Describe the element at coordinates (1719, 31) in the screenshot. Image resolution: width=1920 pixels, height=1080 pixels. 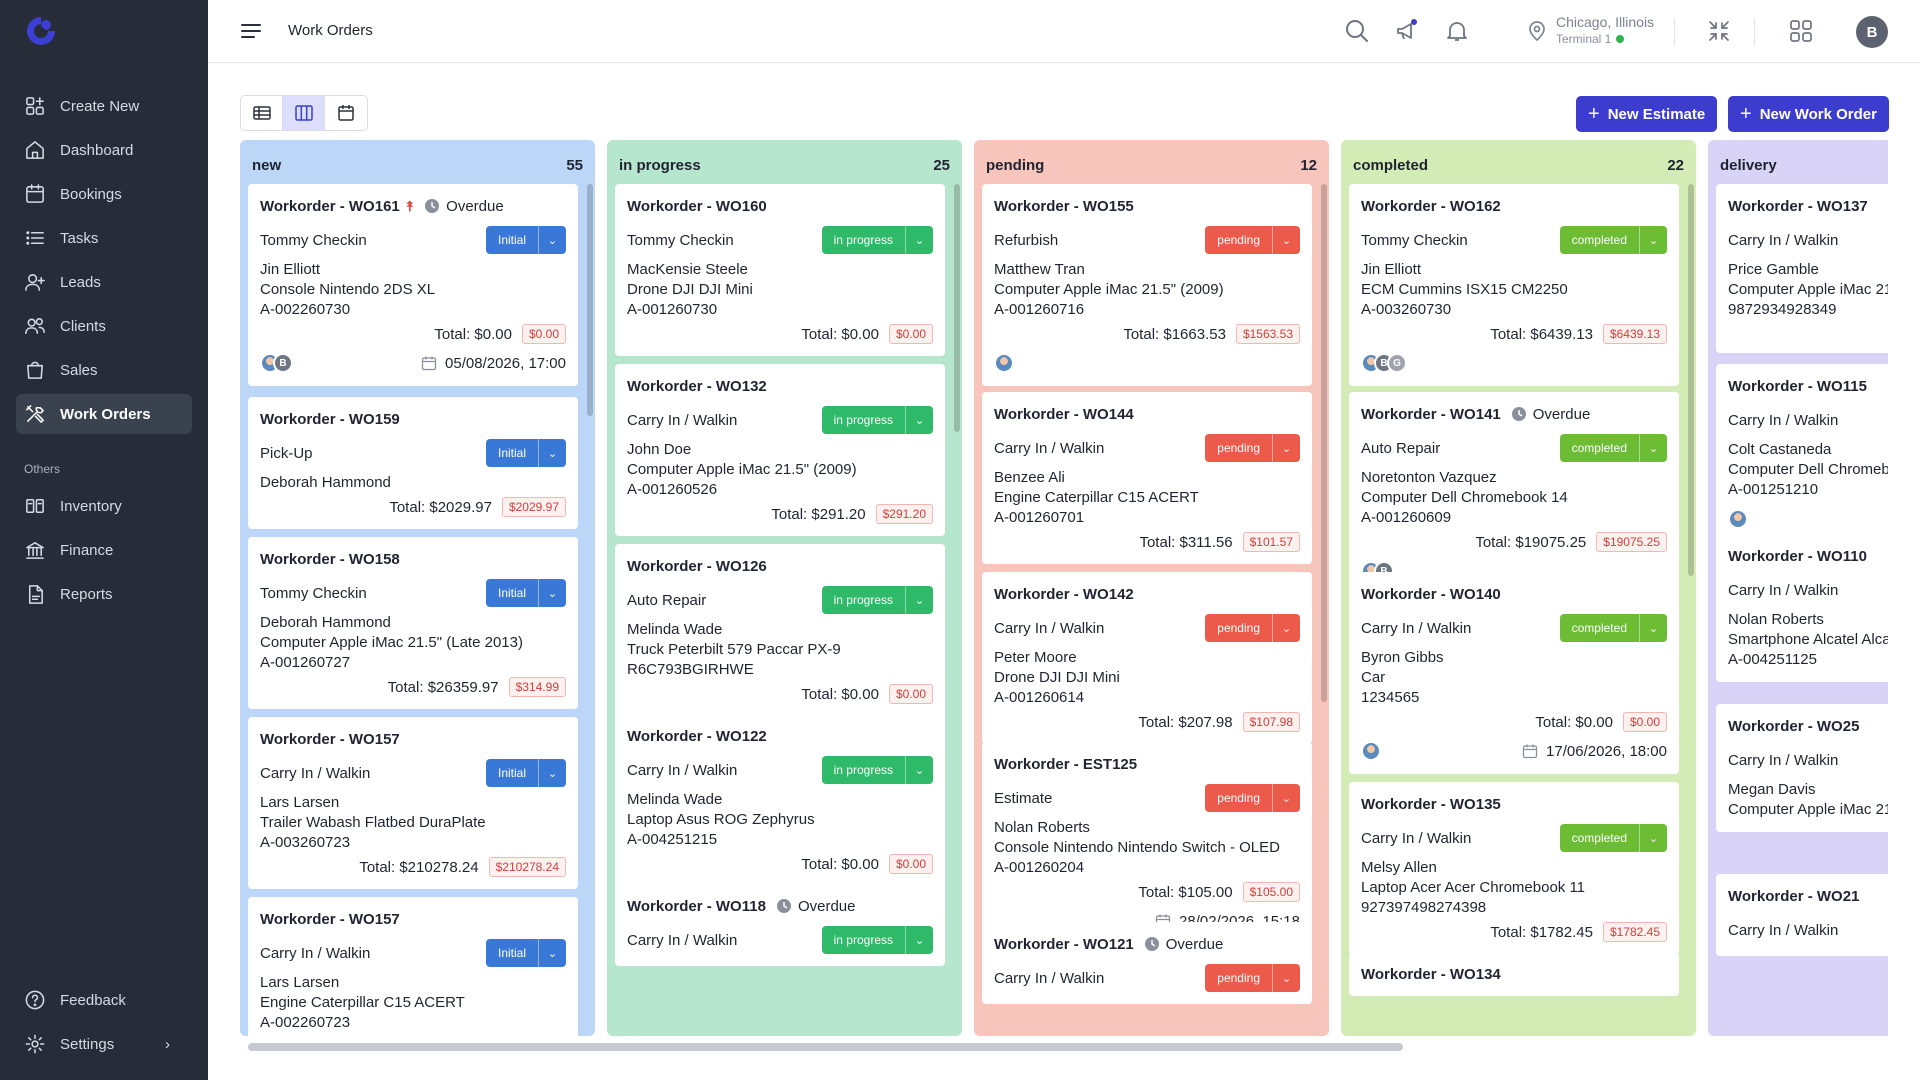
I see `collapse-icon` at that location.